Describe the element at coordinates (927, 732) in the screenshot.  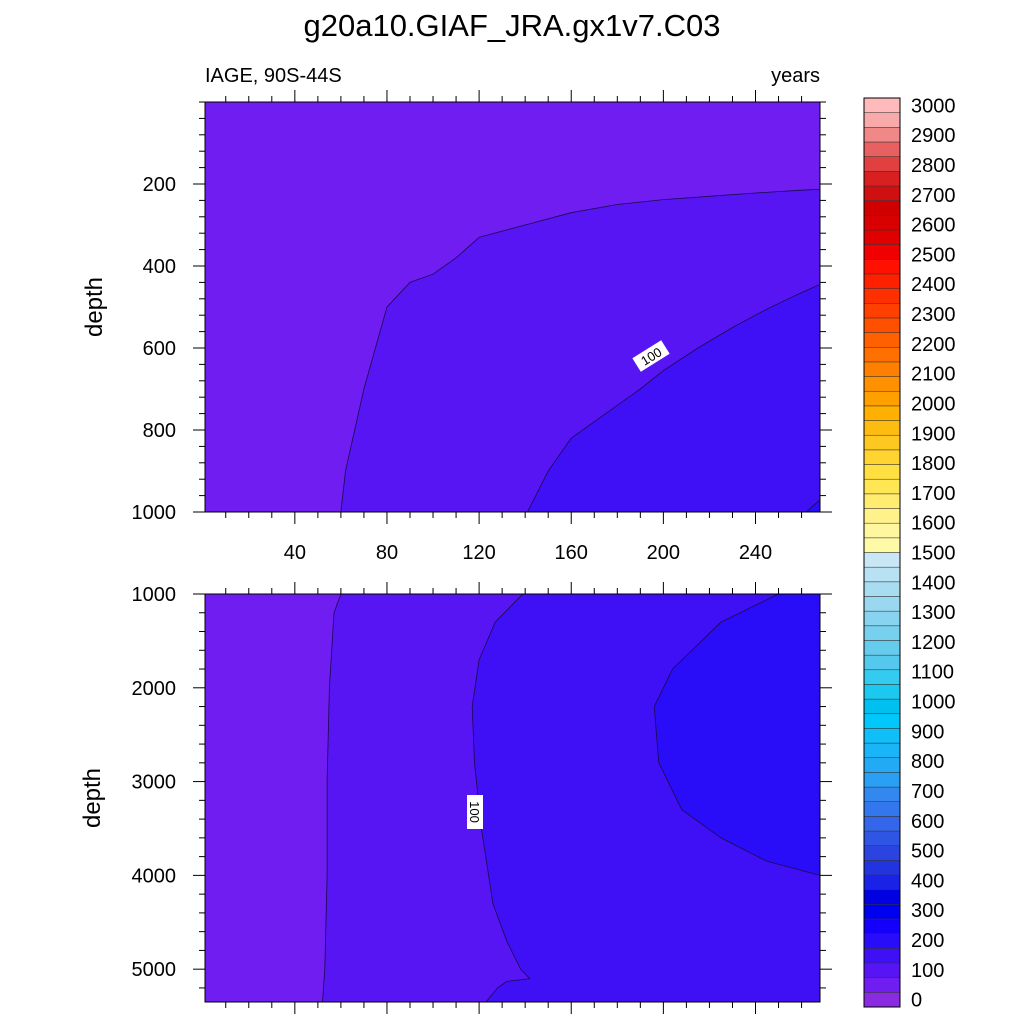
I see `colorbar-label: 900` at that location.